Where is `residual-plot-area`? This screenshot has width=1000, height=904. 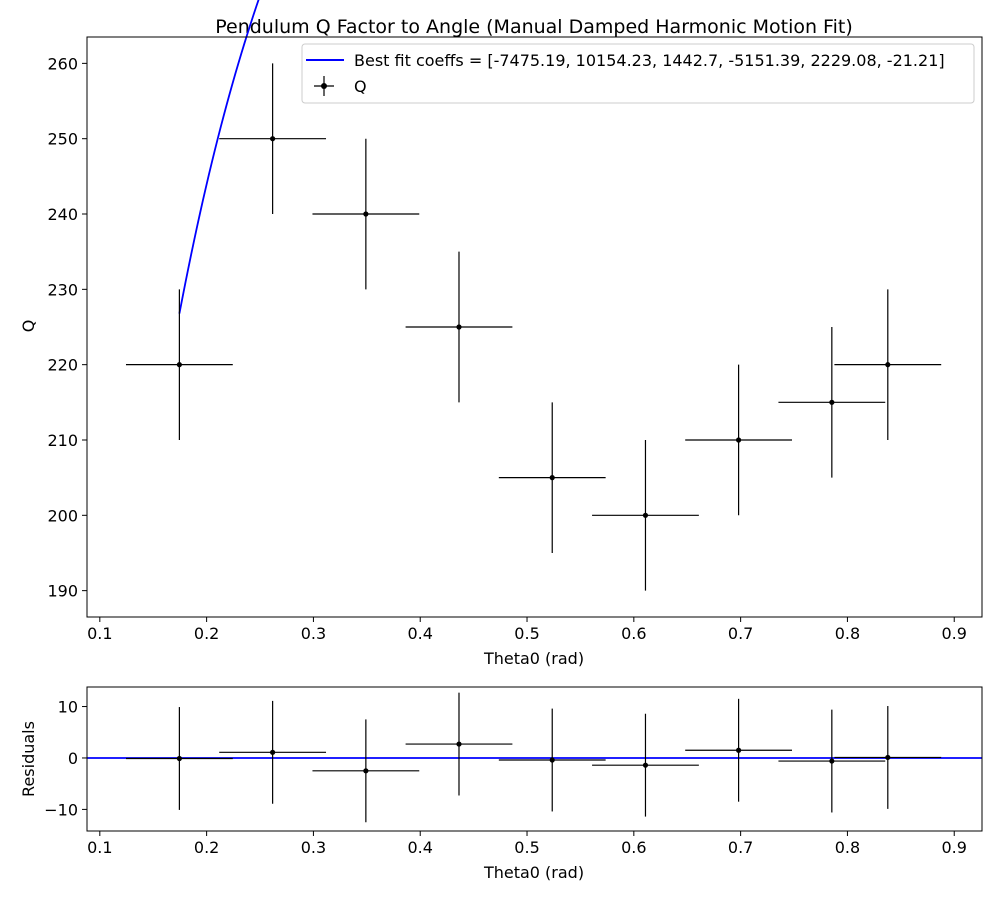 residual-plot-area is located at coordinates (534, 757).